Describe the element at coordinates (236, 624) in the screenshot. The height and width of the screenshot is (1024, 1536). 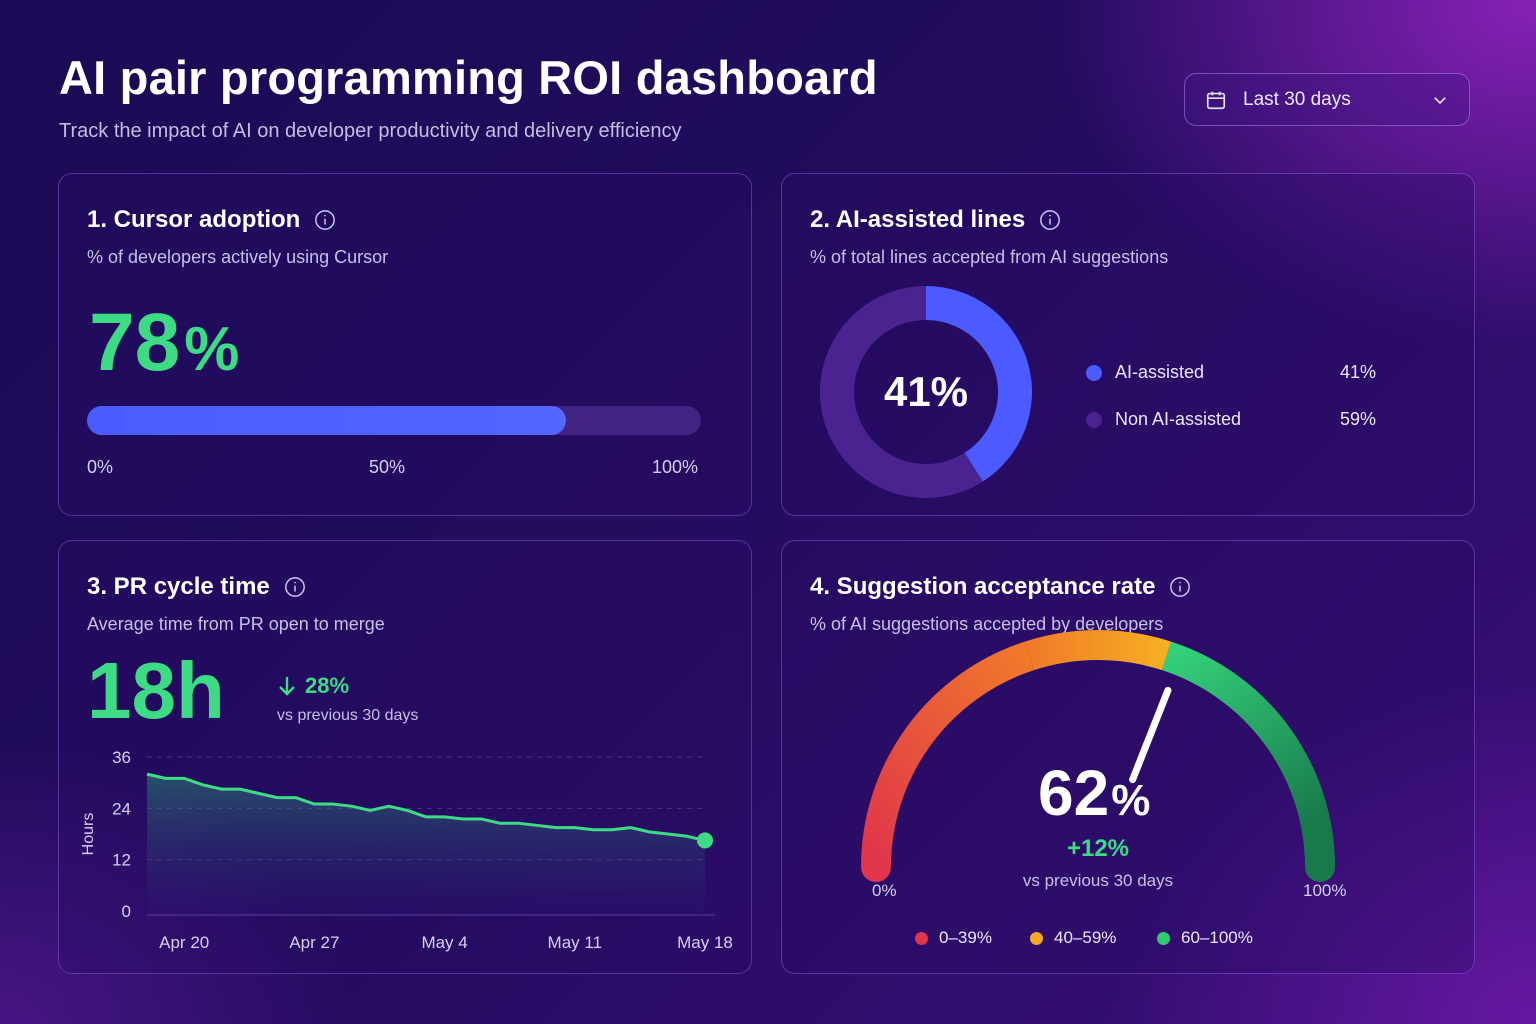
I see `card-subtitle: Average time from PR open to merge` at that location.